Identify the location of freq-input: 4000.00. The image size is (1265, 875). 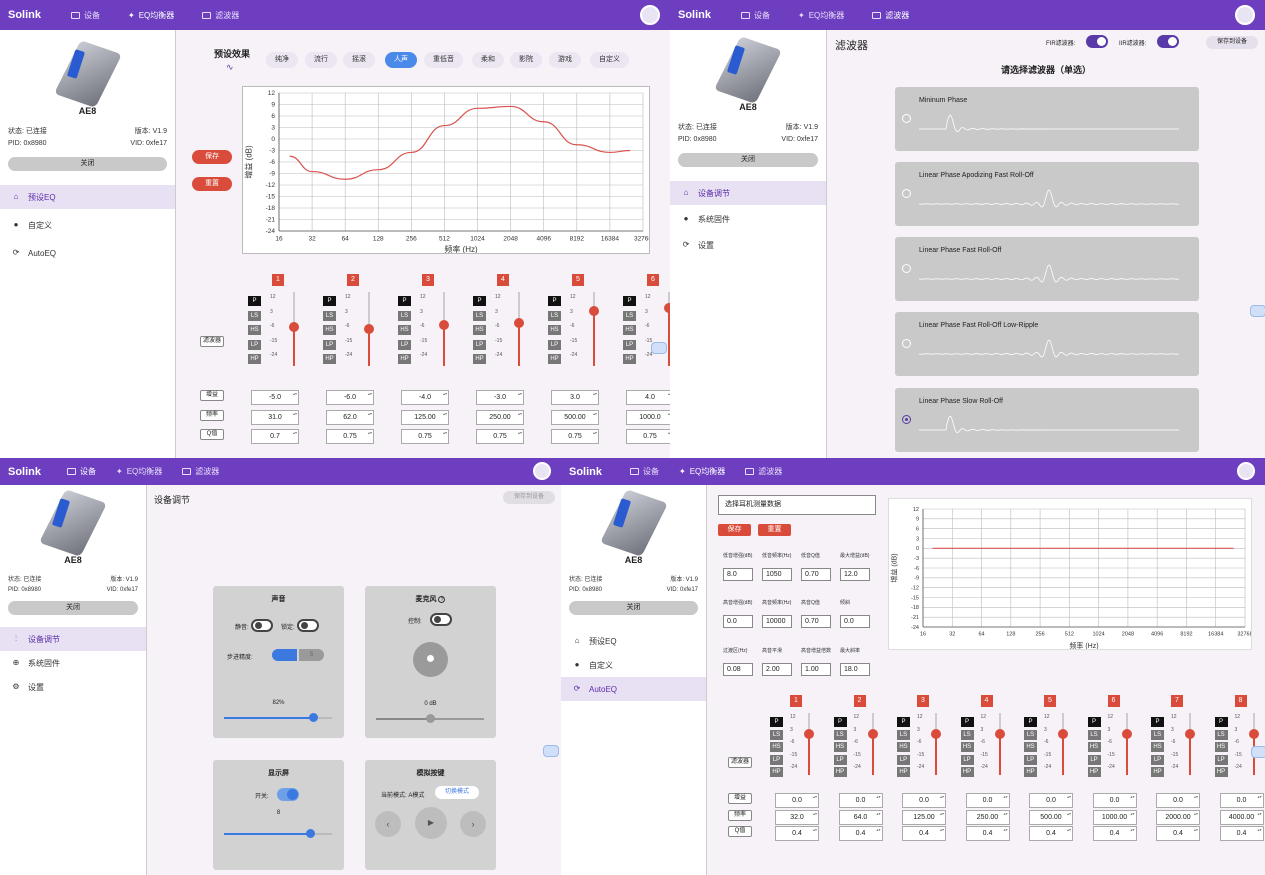
(1241, 817).